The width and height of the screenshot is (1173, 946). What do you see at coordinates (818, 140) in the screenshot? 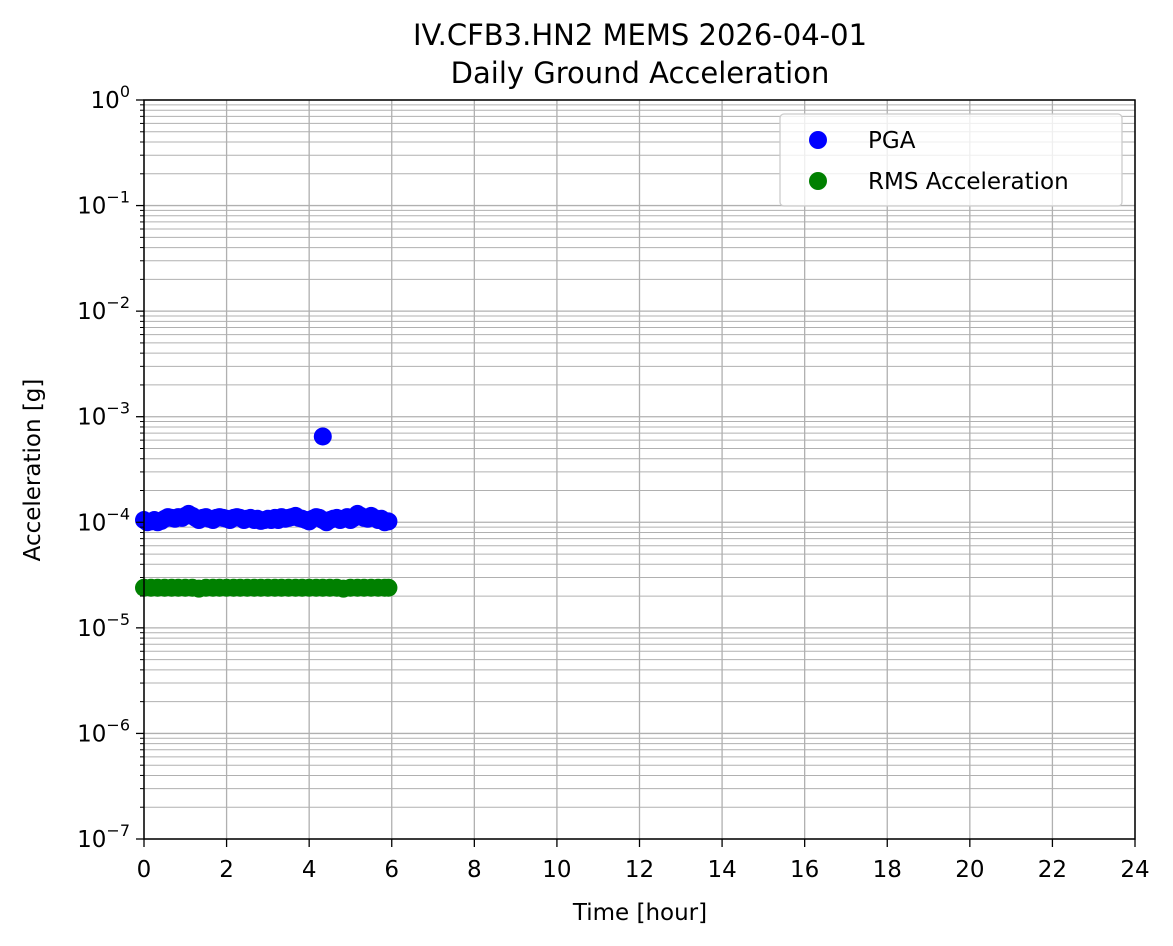
I see `legend-marker-pga` at bounding box center [818, 140].